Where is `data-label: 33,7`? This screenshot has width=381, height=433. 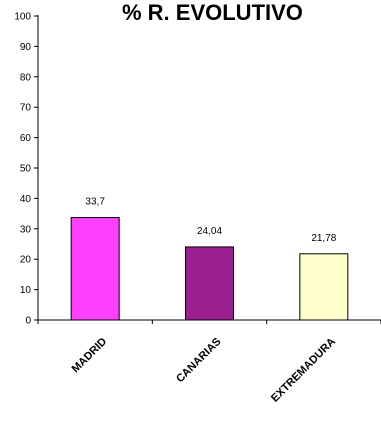
data-label: 33,7 is located at coordinates (95, 202).